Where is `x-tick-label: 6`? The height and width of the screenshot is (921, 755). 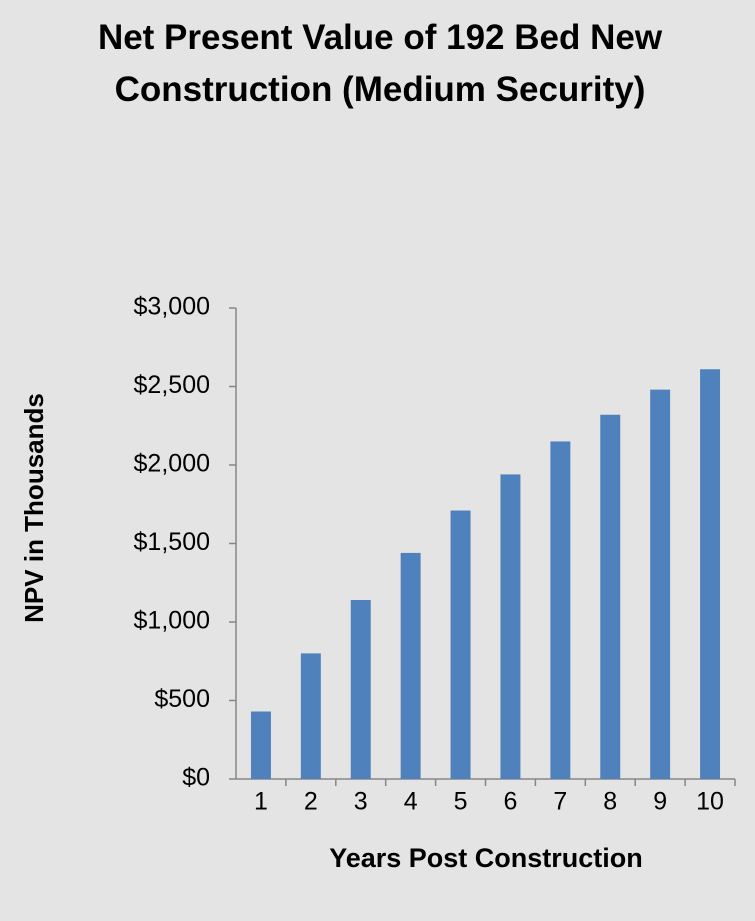 x-tick-label: 6 is located at coordinates (510, 802).